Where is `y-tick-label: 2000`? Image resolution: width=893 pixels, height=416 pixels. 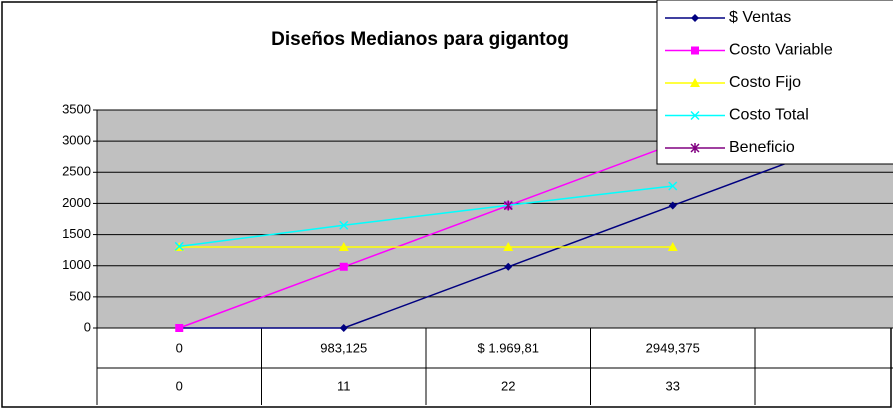 y-tick-label: 2000 is located at coordinates (76, 202).